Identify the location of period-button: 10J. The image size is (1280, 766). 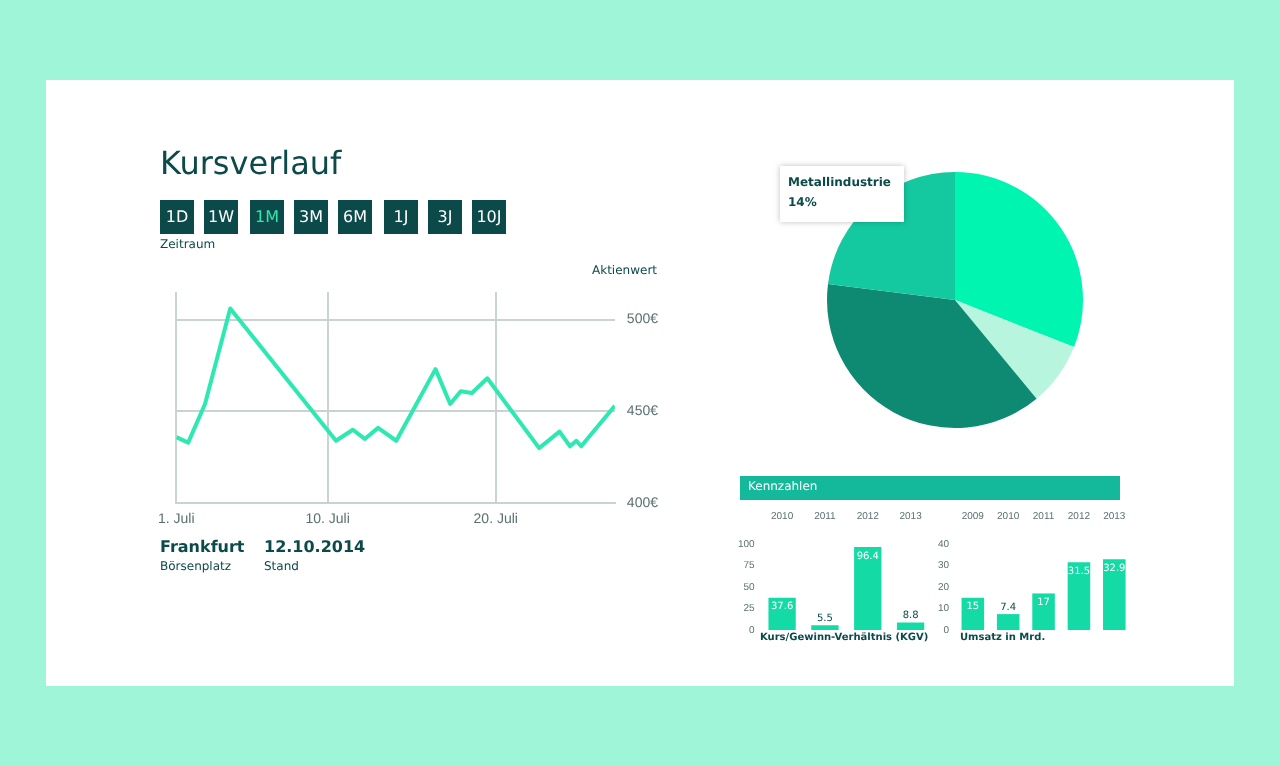
(489, 217).